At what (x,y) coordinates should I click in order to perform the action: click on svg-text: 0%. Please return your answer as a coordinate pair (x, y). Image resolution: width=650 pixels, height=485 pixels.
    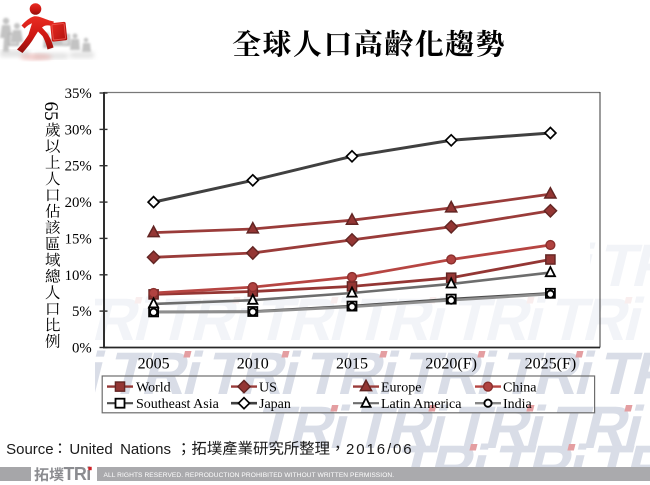
    Looking at the image, I should click on (82, 349).